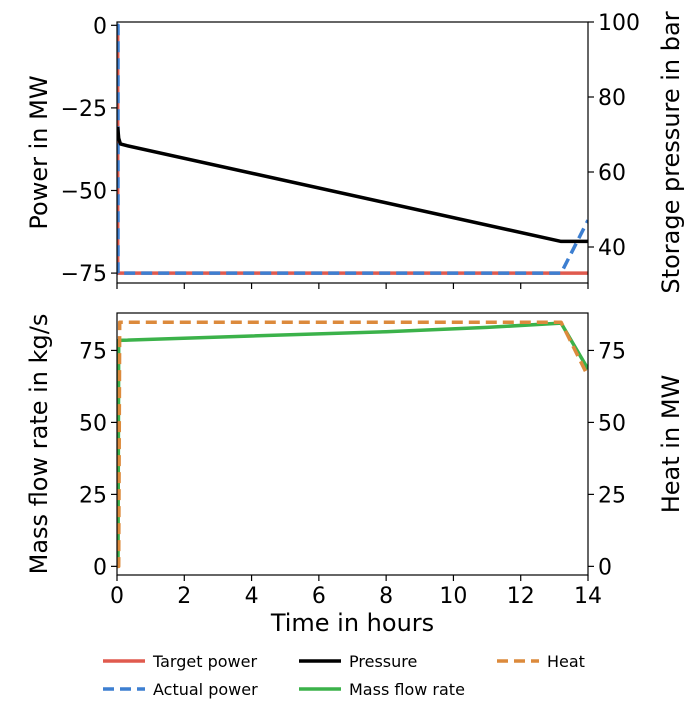 Image resolution: width=697 pixels, height=701 pixels. Describe the element at coordinates (612, 495) in the screenshot. I see `bottom-right-tick-label: 25` at that location.